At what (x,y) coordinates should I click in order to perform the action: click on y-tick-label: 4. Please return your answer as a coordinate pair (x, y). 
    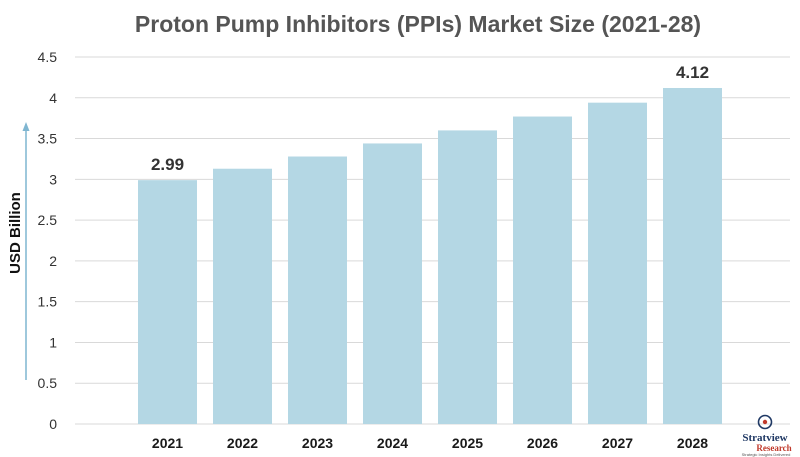
    Looking at the image, I should click on (53, 98).